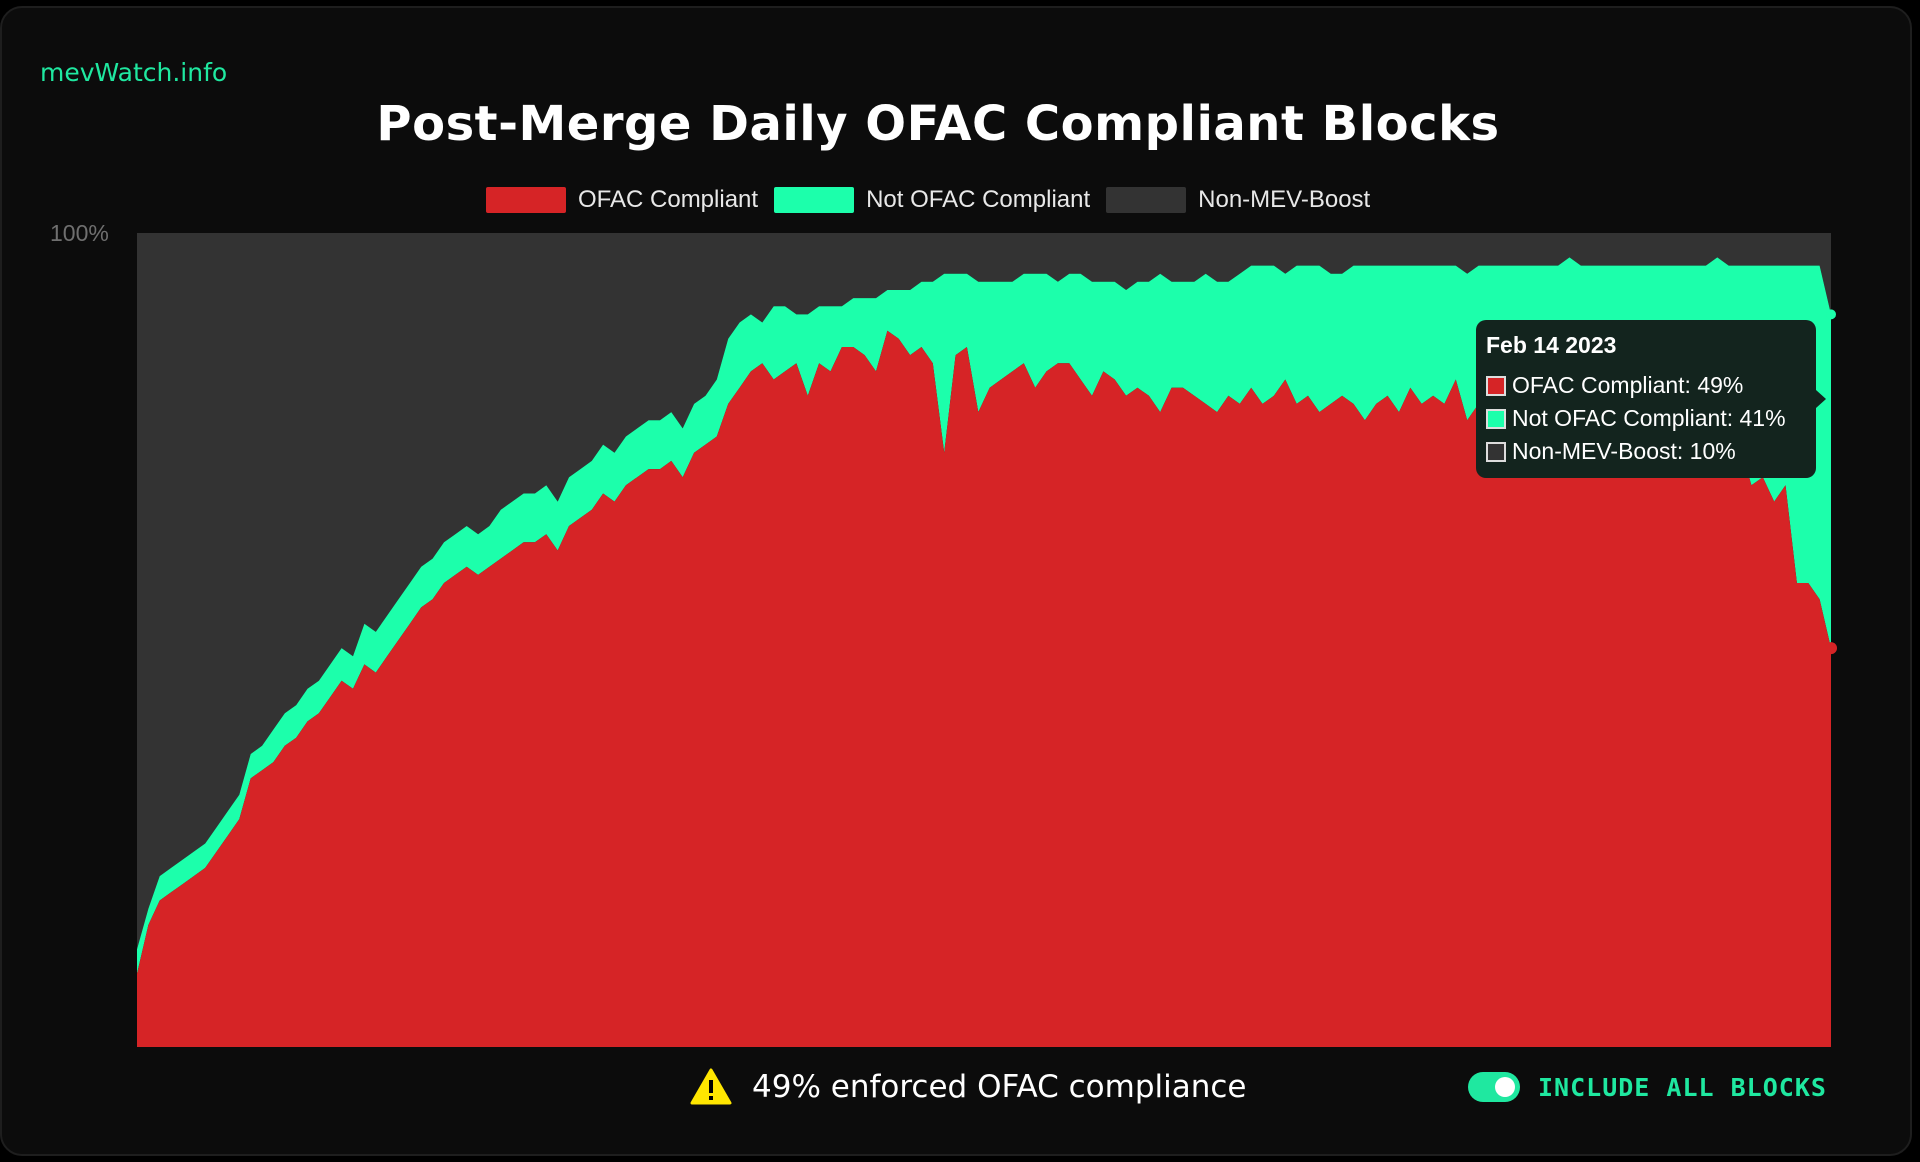  I want to click on legend-swatch-ofac, so click(526, 200).